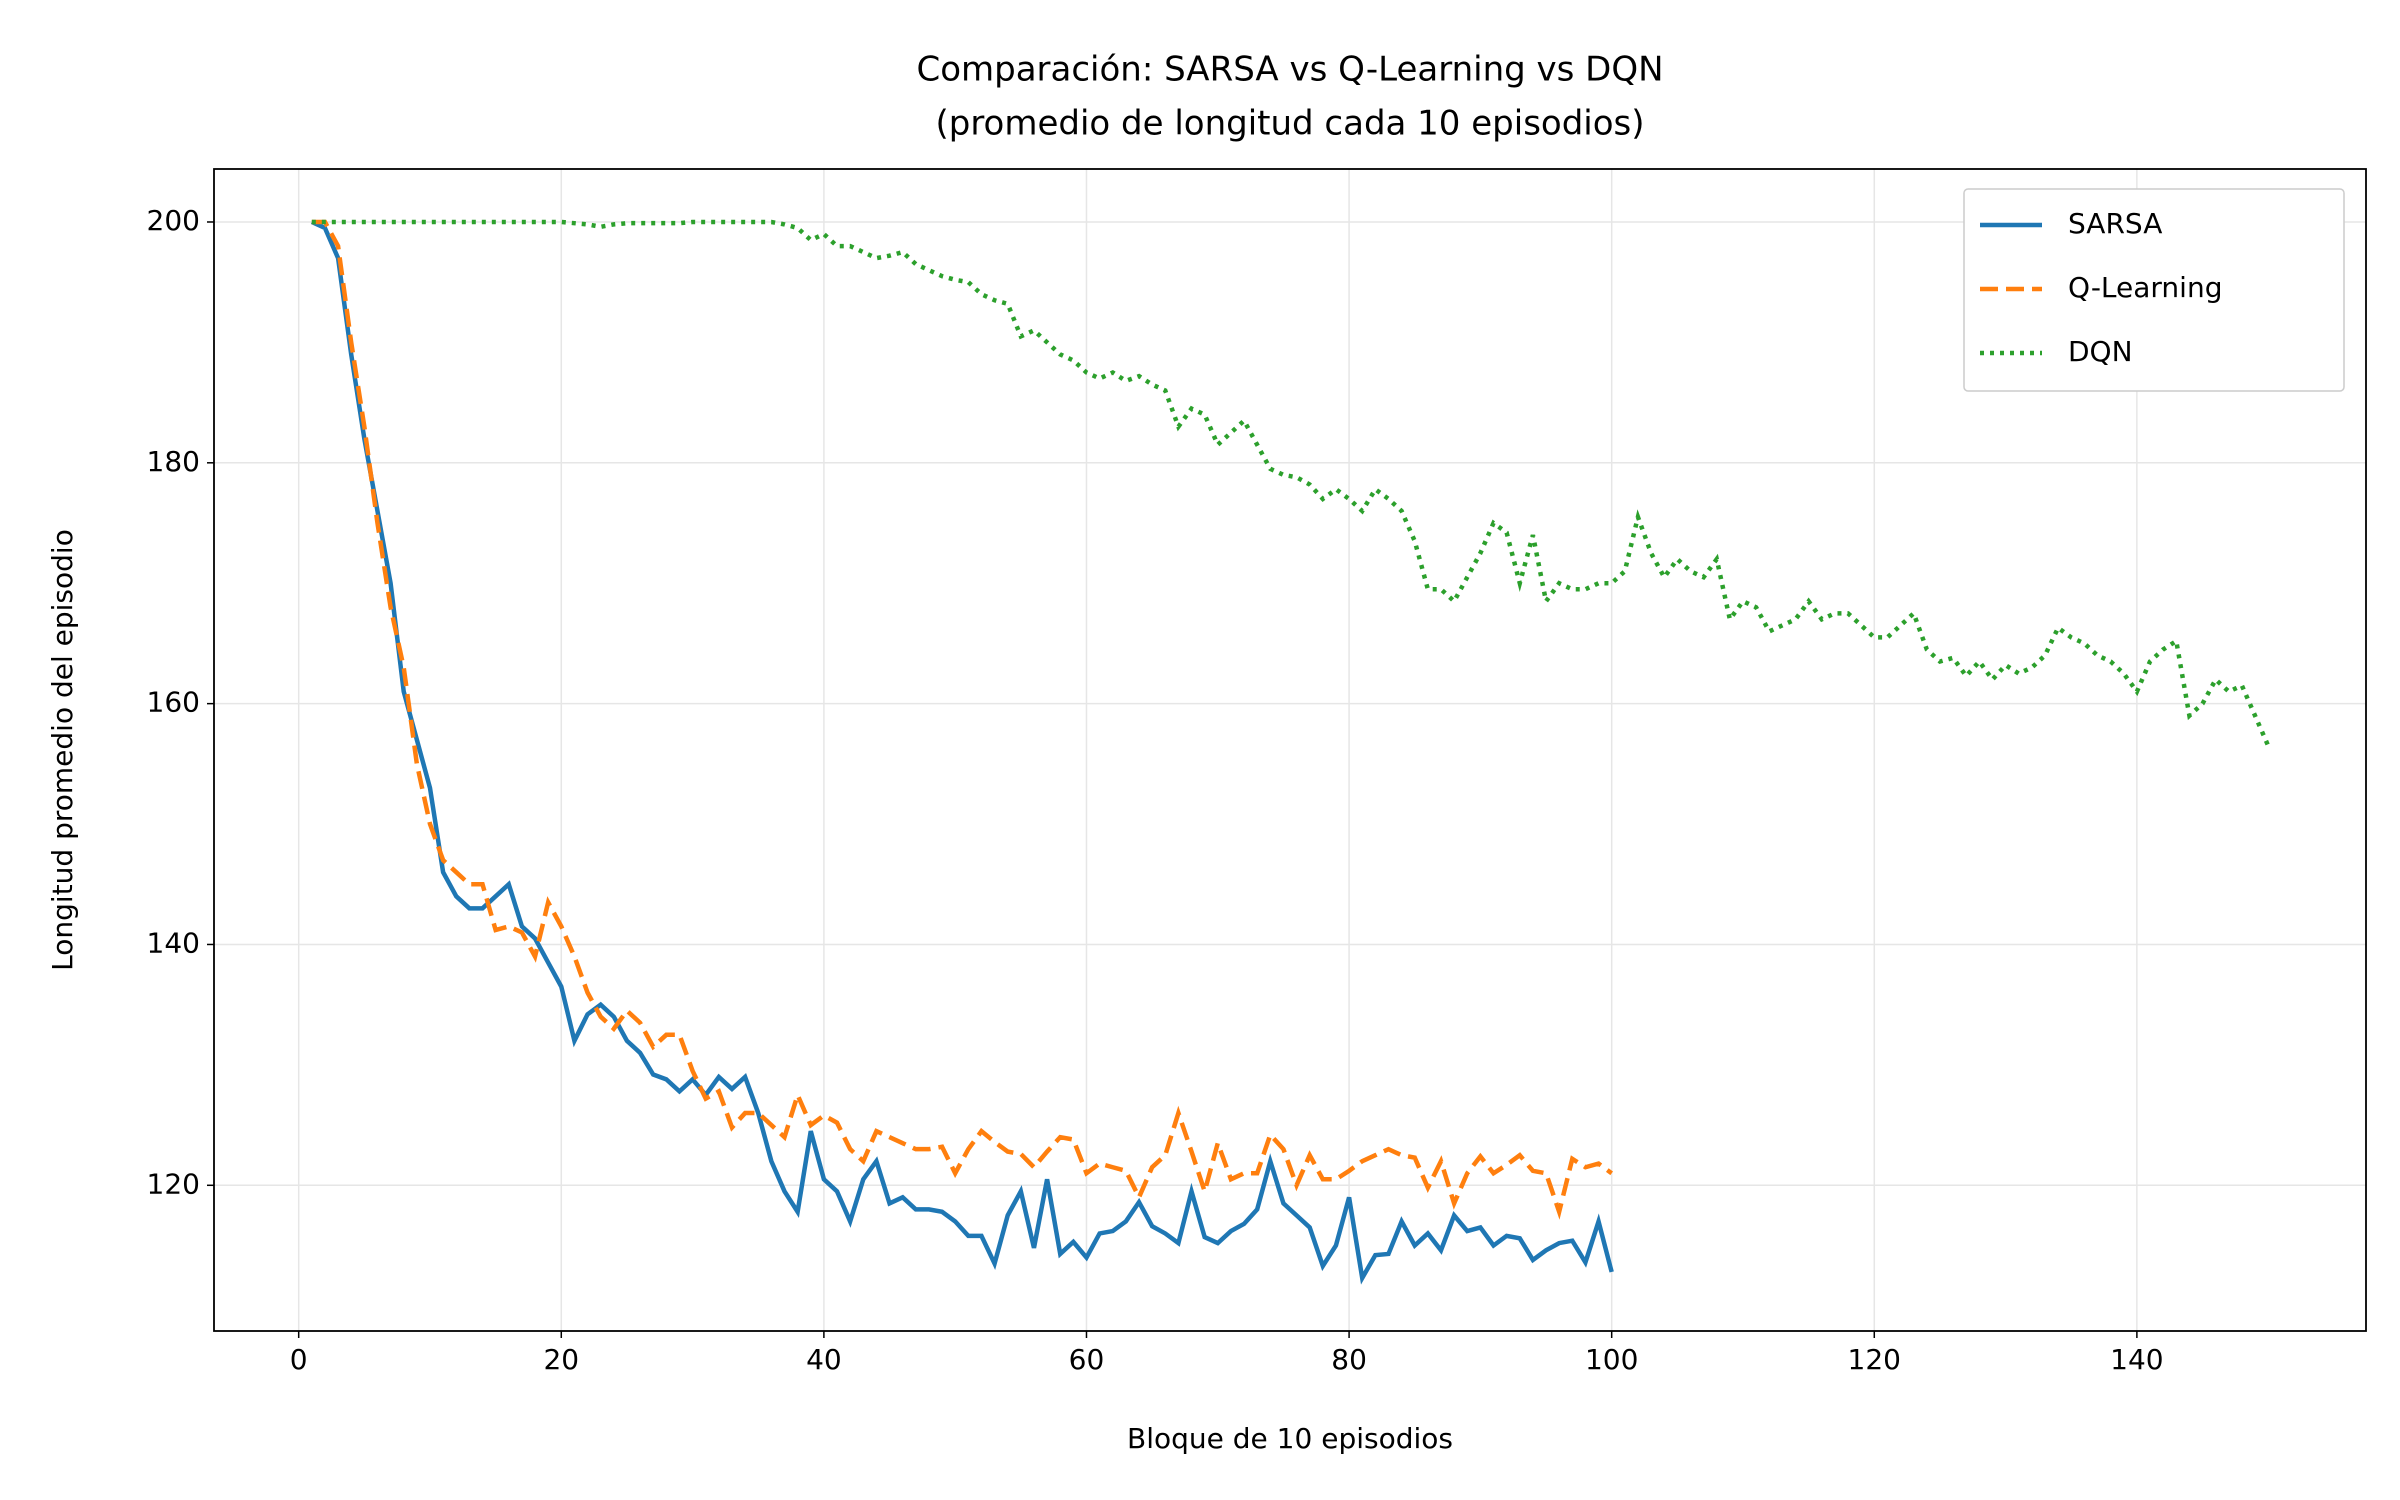 This screenshot has height=1500, width=2400. I want to click on x-tick-label: 40, so click(824, 1359).